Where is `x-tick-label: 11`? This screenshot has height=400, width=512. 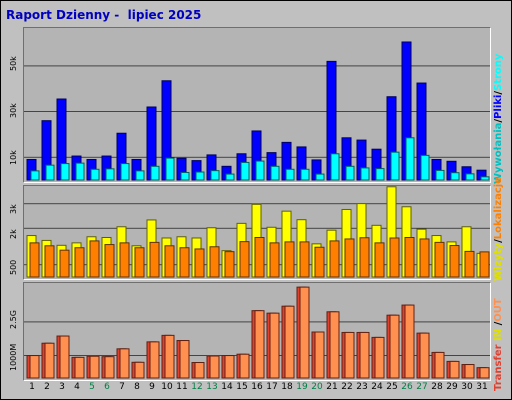 x-tick-label: 11 is located at coordinates (182, 387).